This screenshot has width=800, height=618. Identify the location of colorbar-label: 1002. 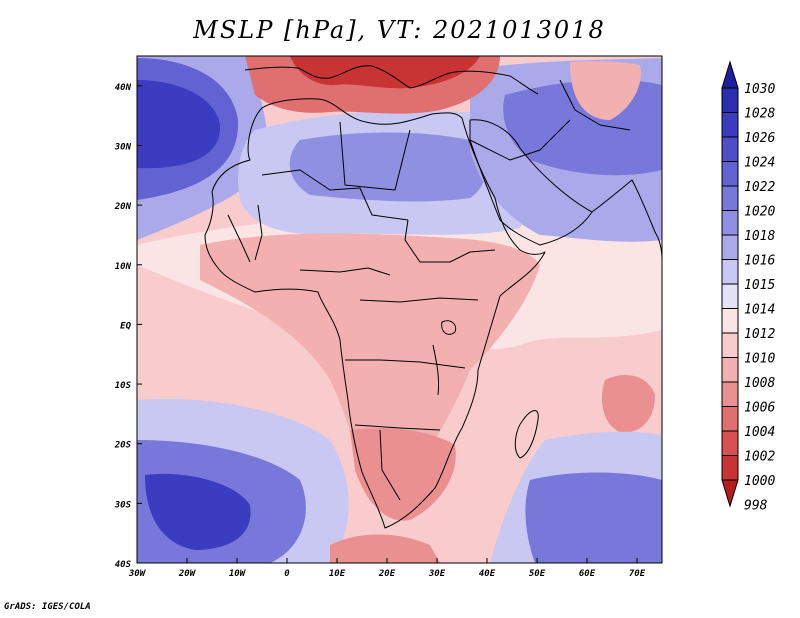
(759, 457).